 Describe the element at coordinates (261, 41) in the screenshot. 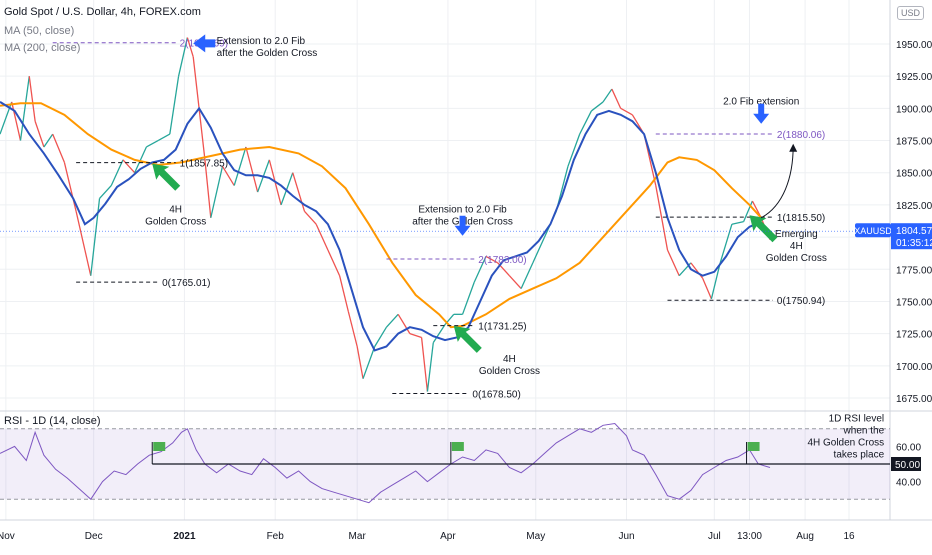

I see `extension-note-left-line: Extension to 2.0 Fib` at that location.